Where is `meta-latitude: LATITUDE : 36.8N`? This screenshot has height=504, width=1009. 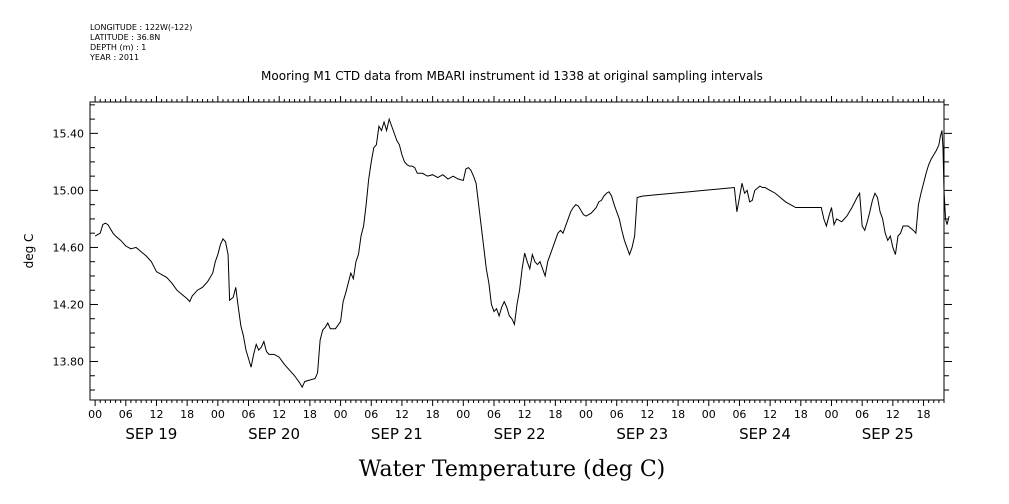 meta-latitude: LATITUDE : 36.8N is located at coordinates (125, 37).